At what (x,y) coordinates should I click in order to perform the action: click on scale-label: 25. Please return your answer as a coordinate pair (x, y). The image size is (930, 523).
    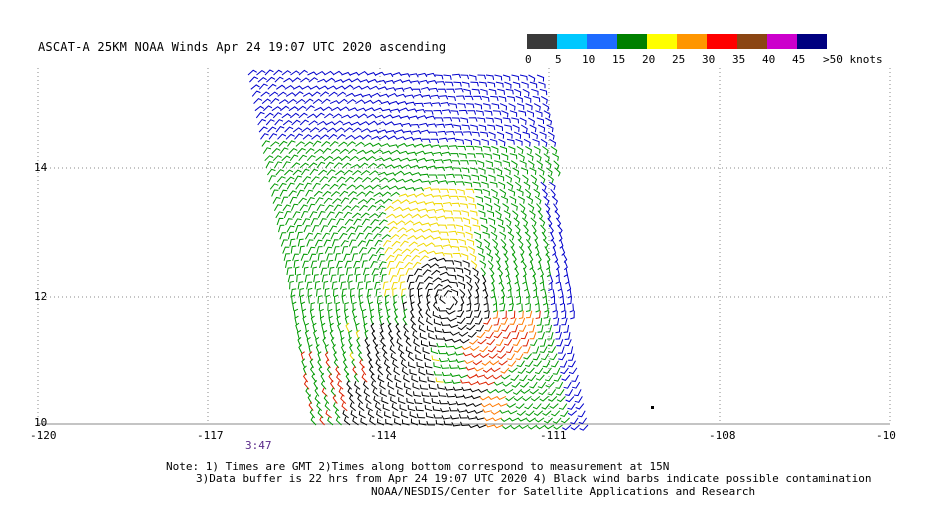
    Looking at the image, I should click on (679, 59).